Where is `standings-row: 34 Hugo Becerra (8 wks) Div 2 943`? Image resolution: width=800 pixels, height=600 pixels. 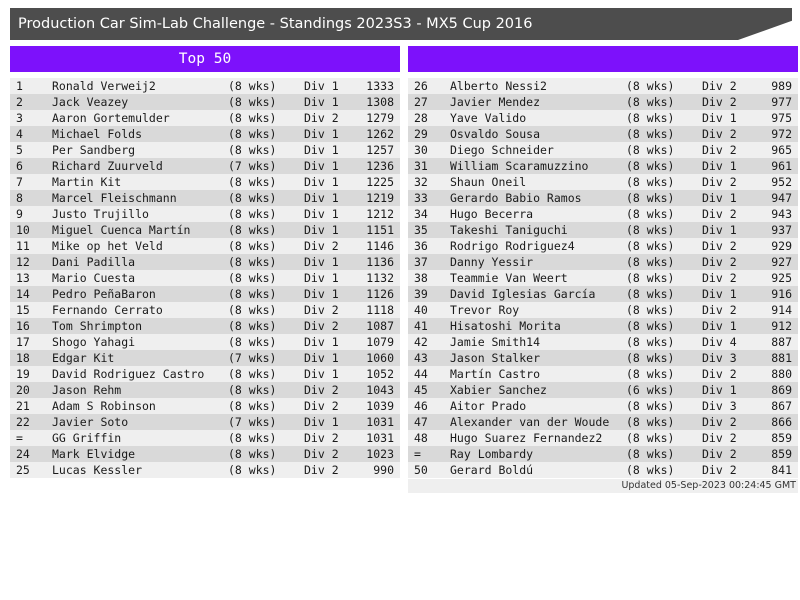 standings-row: 34 Hugo Becerra (8 wks) Div 2 943 is located at coordinates (603, 214).